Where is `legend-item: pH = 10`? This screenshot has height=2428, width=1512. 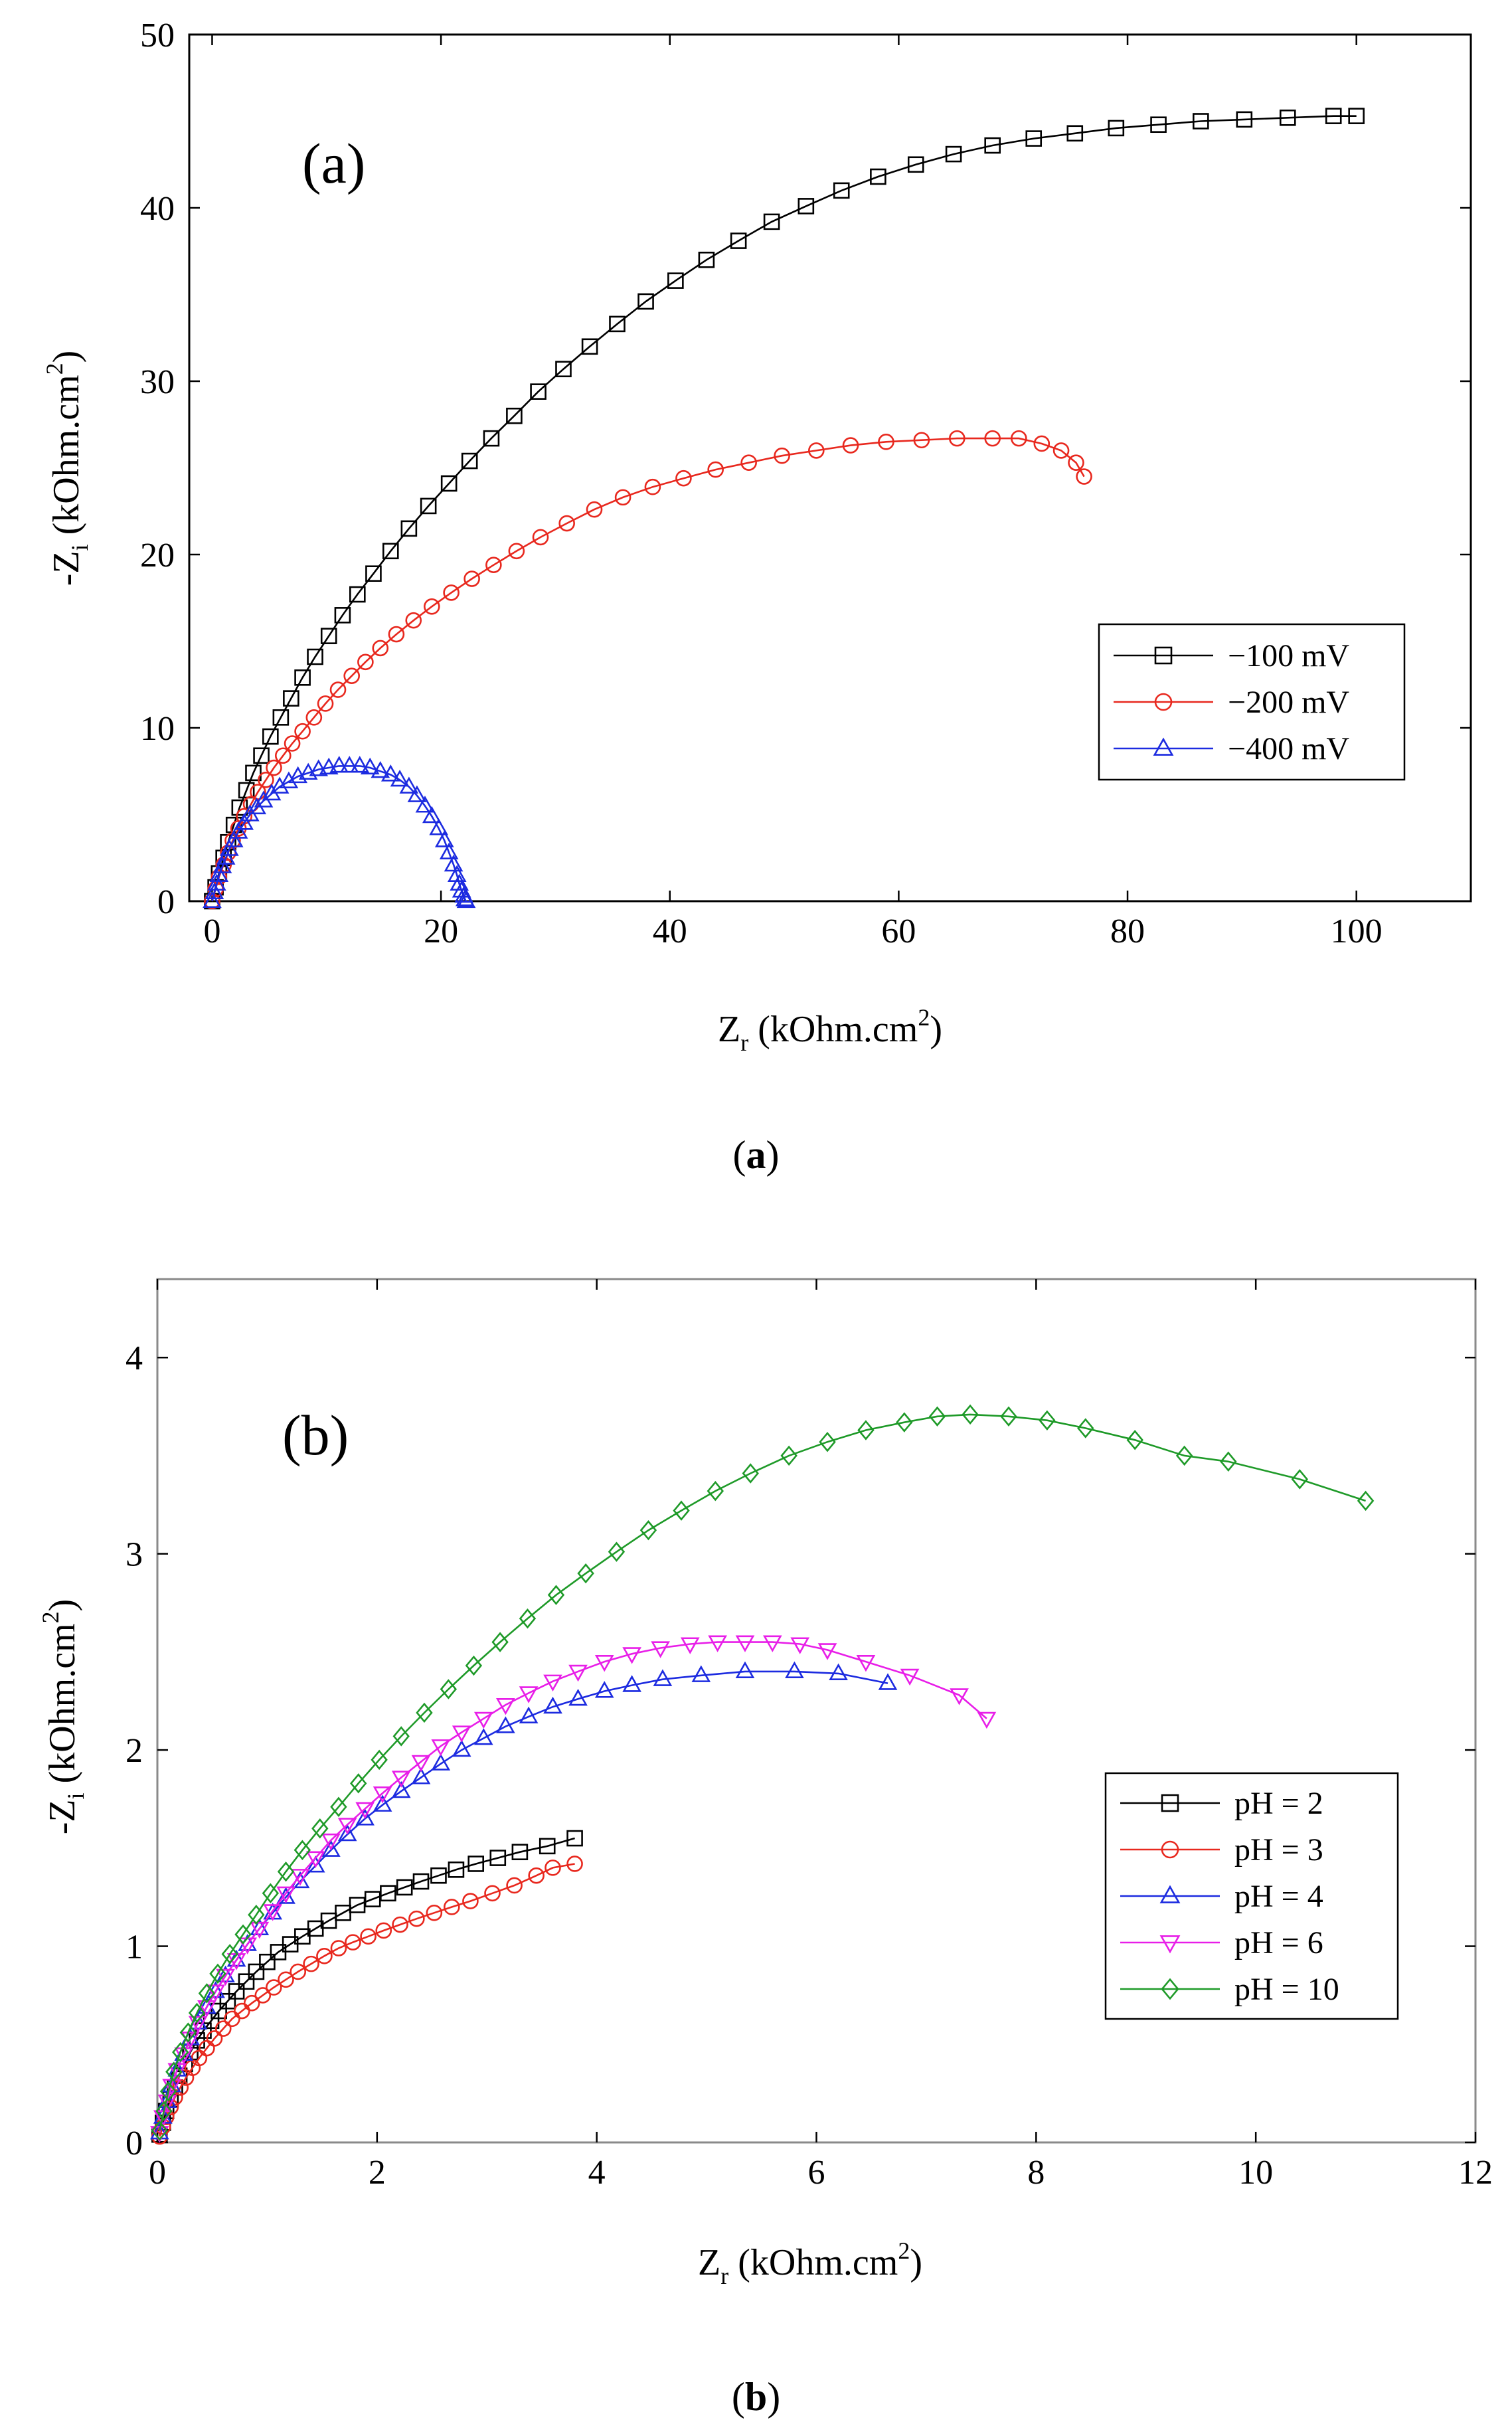
legend-item: pH = 10 is located at coordinates (1229, 1989).